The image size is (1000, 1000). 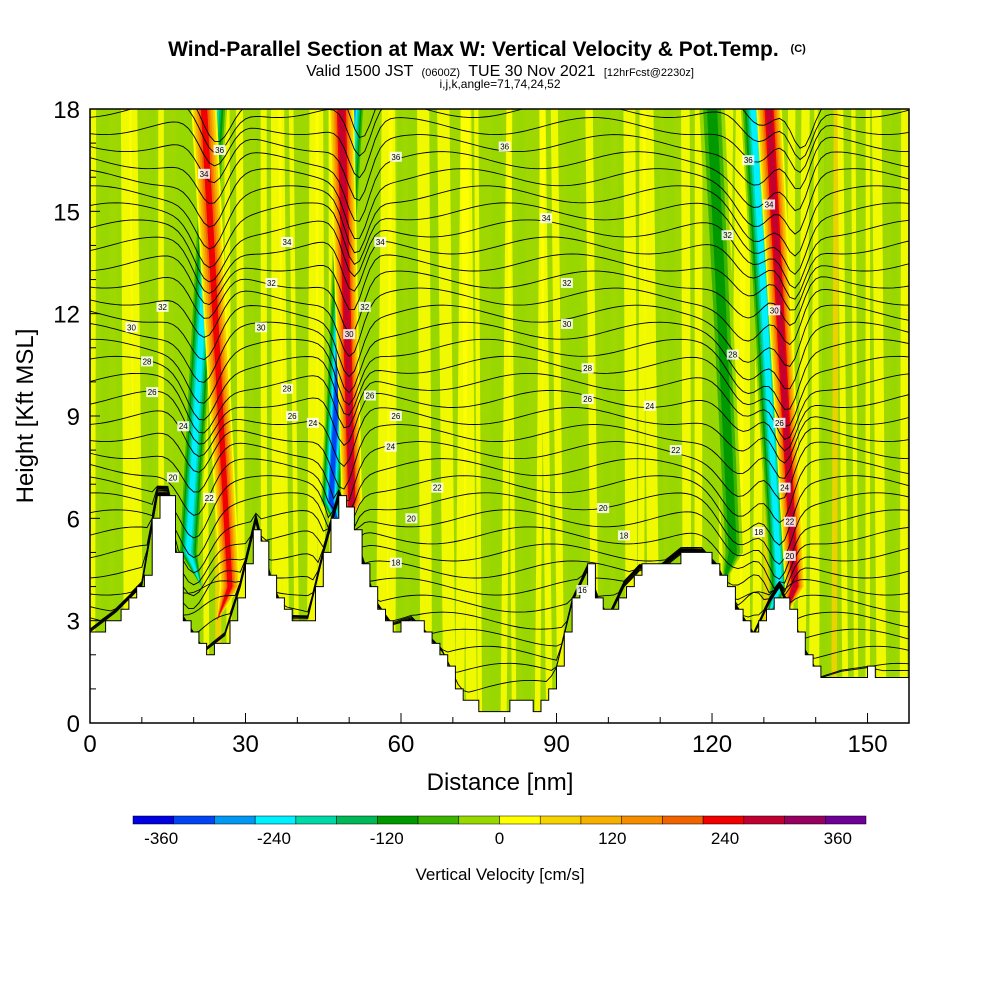 What do you see at coordinates (73, 724) in the screenshot?
I see `y-tick-label: 0` at bounding box center [73, 724].